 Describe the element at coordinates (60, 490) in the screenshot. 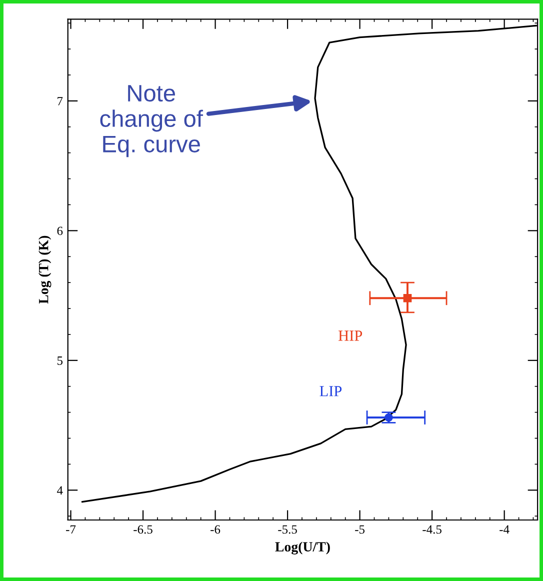

I see `y-tick-label: 4` at that location.